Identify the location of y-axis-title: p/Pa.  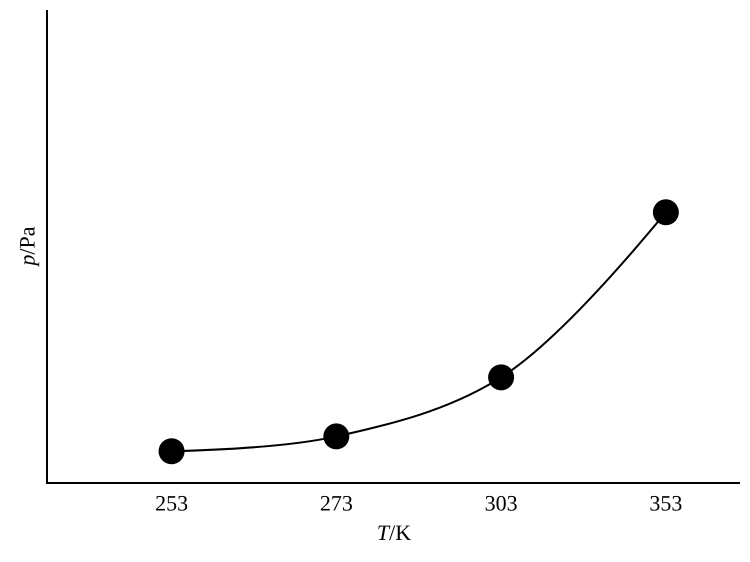
(27, 247).